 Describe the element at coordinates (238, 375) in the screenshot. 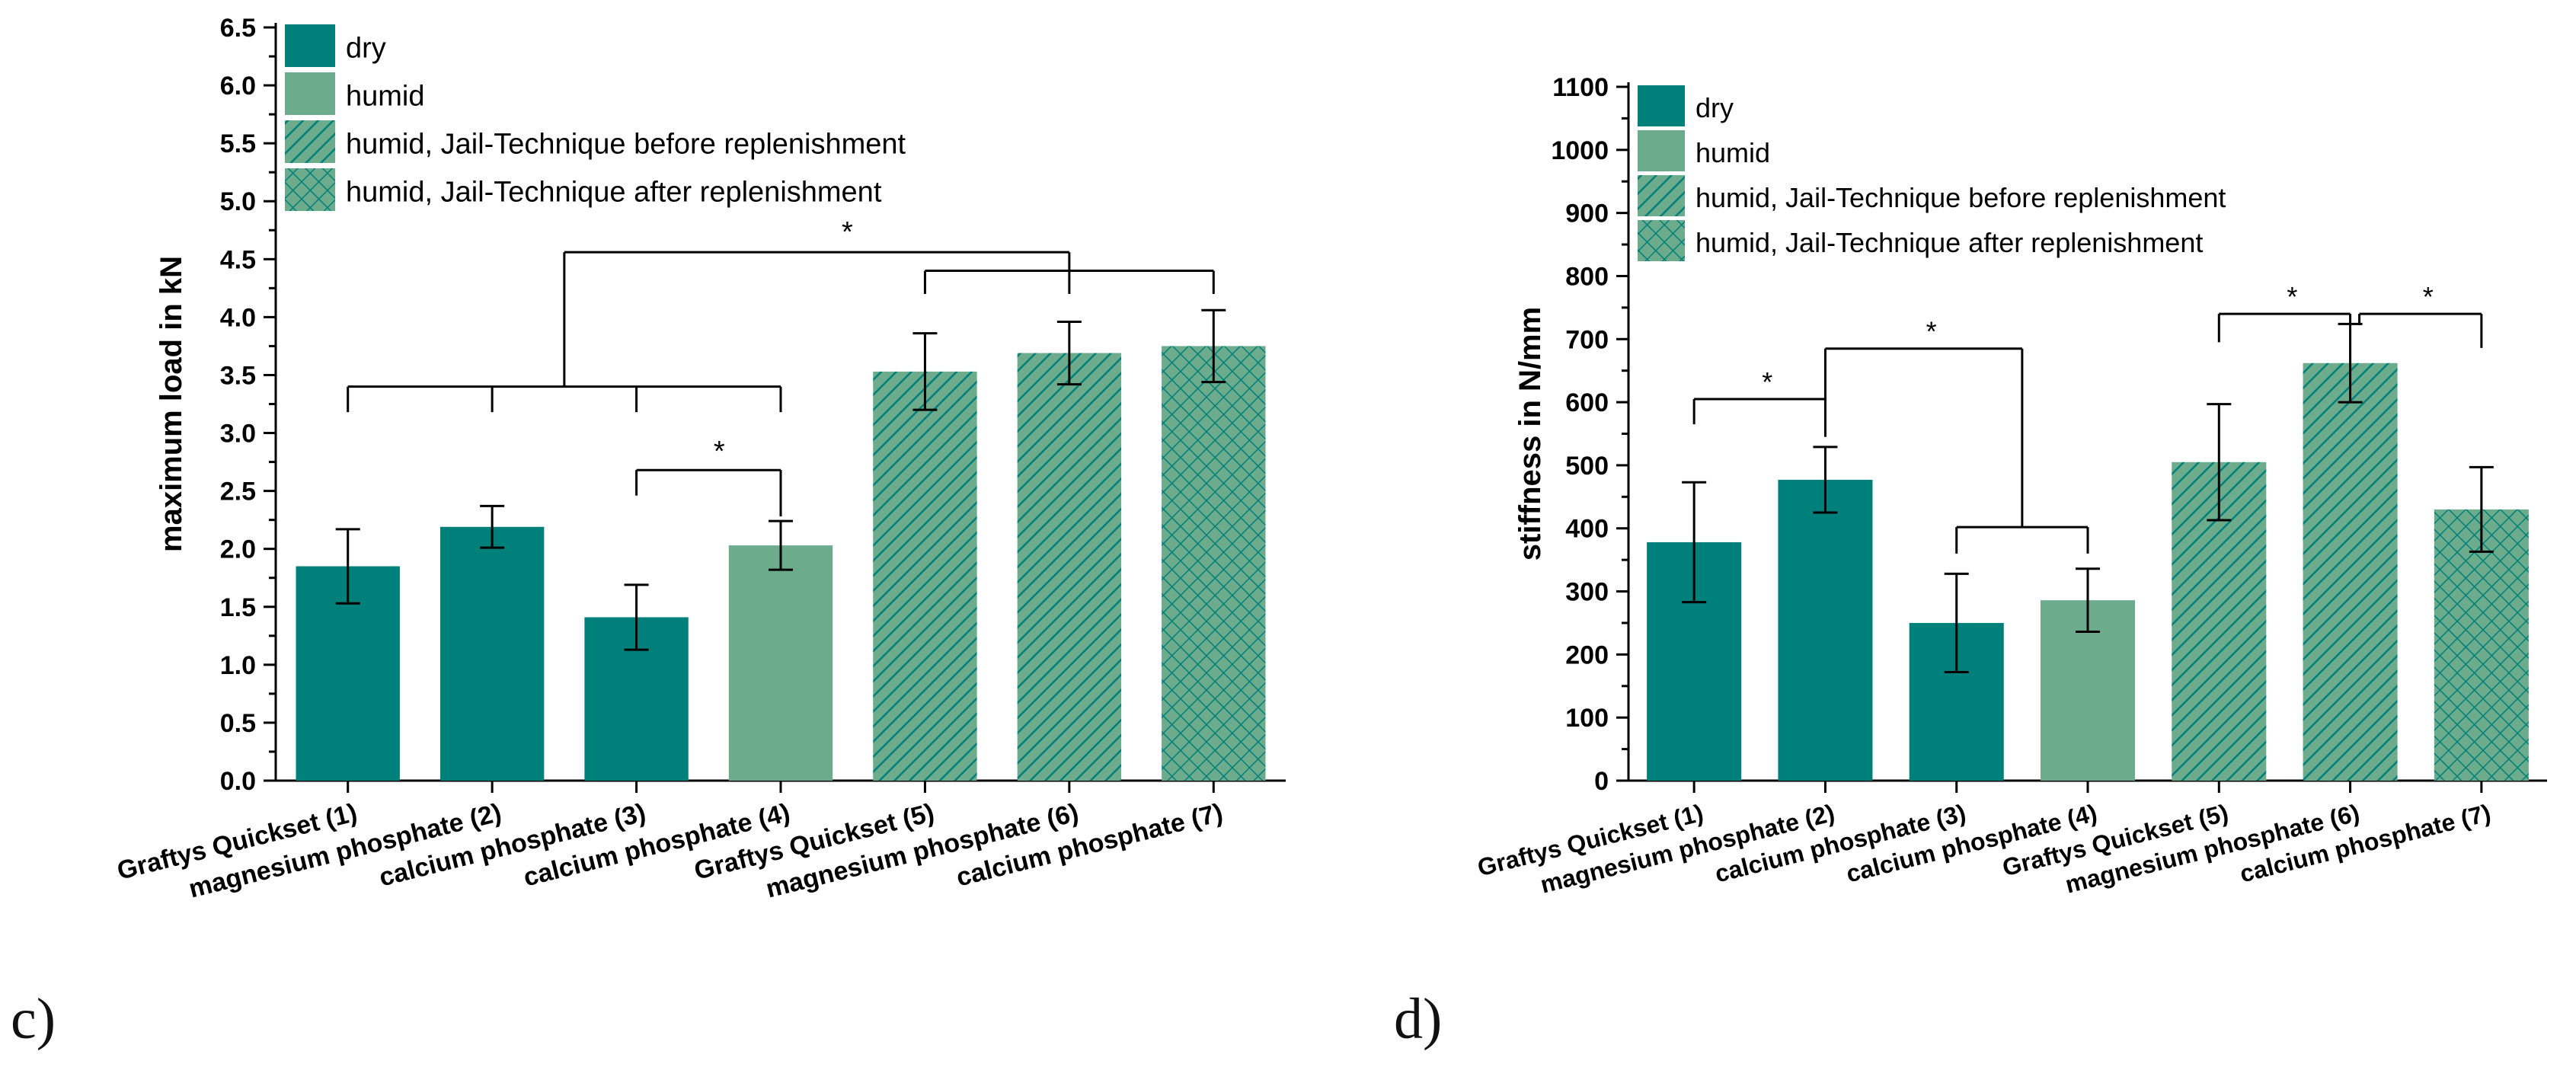

I see `y-tick-label: 3.5` at that location.